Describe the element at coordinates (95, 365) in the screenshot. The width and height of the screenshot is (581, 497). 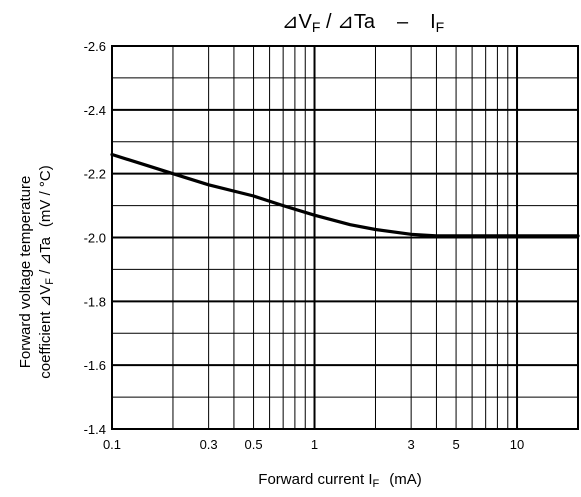
I see `y-tick-label: -1.6` at that location.